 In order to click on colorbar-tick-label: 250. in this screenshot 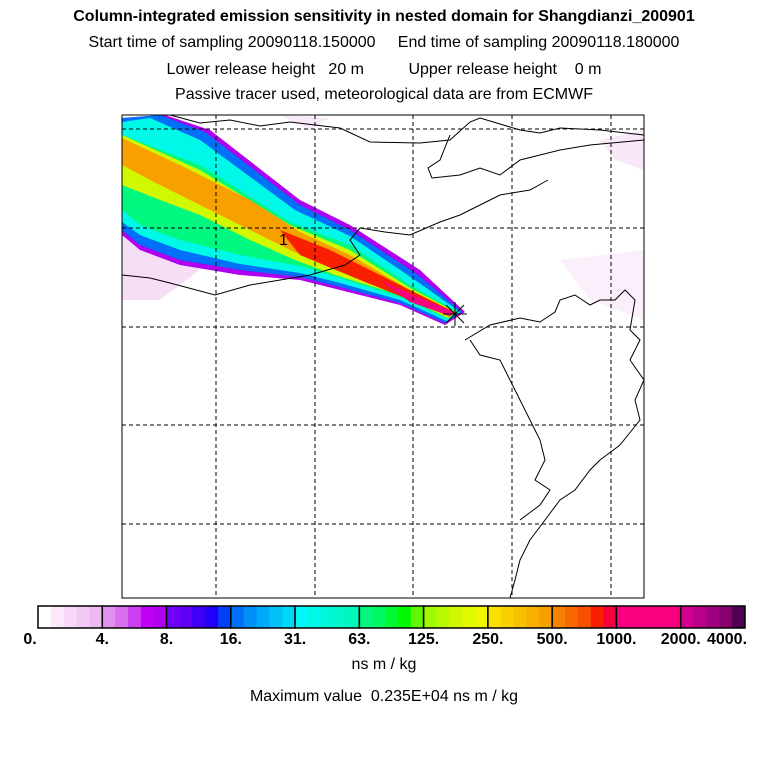, I will do `click(488, 639)`.